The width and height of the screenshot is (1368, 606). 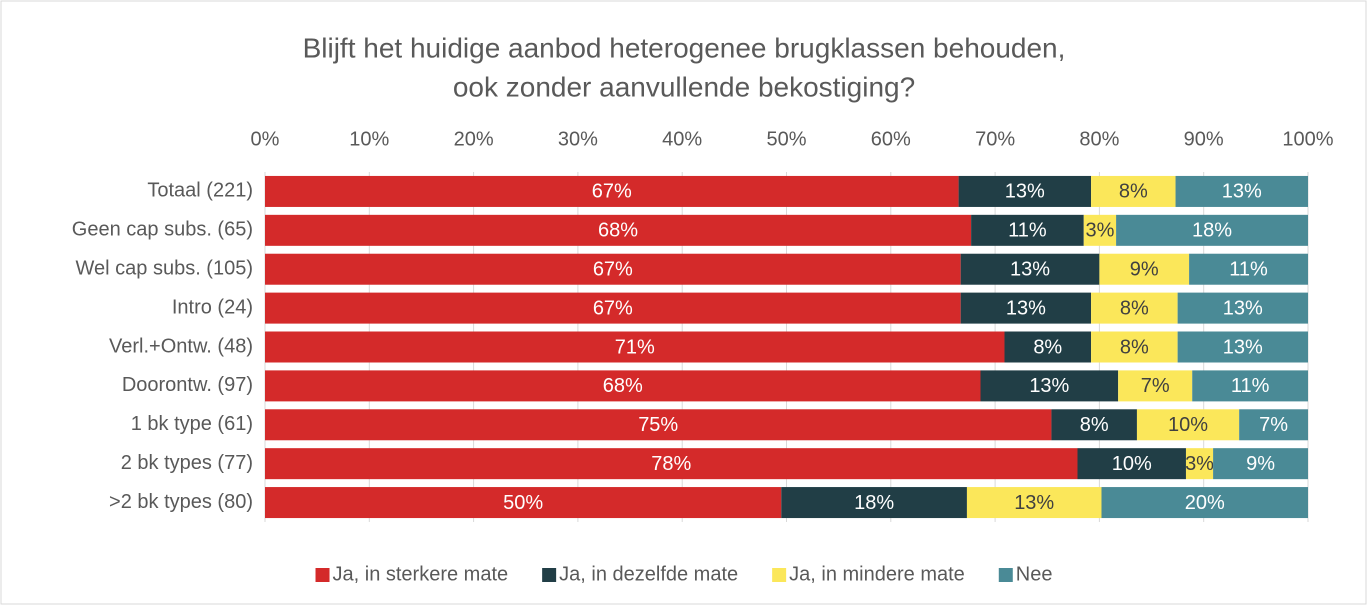 What do you see at coordinates (265, 139) in the screenshot?
I see `x-tick-label: 0%` at bounding box center [265, 139].